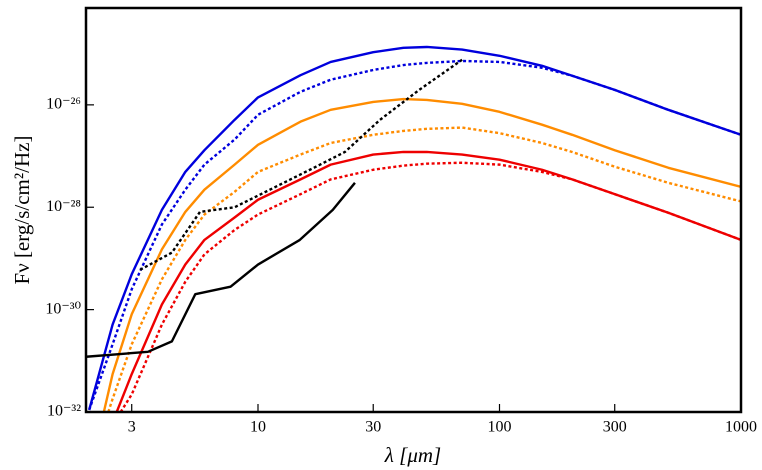 Image resolution: width=762 pixels, height=470 pixels. What do you see at coordinates (499, 427) in the screenshot?
I see `x-tick-label: 100` at bounding box center [499, 427].